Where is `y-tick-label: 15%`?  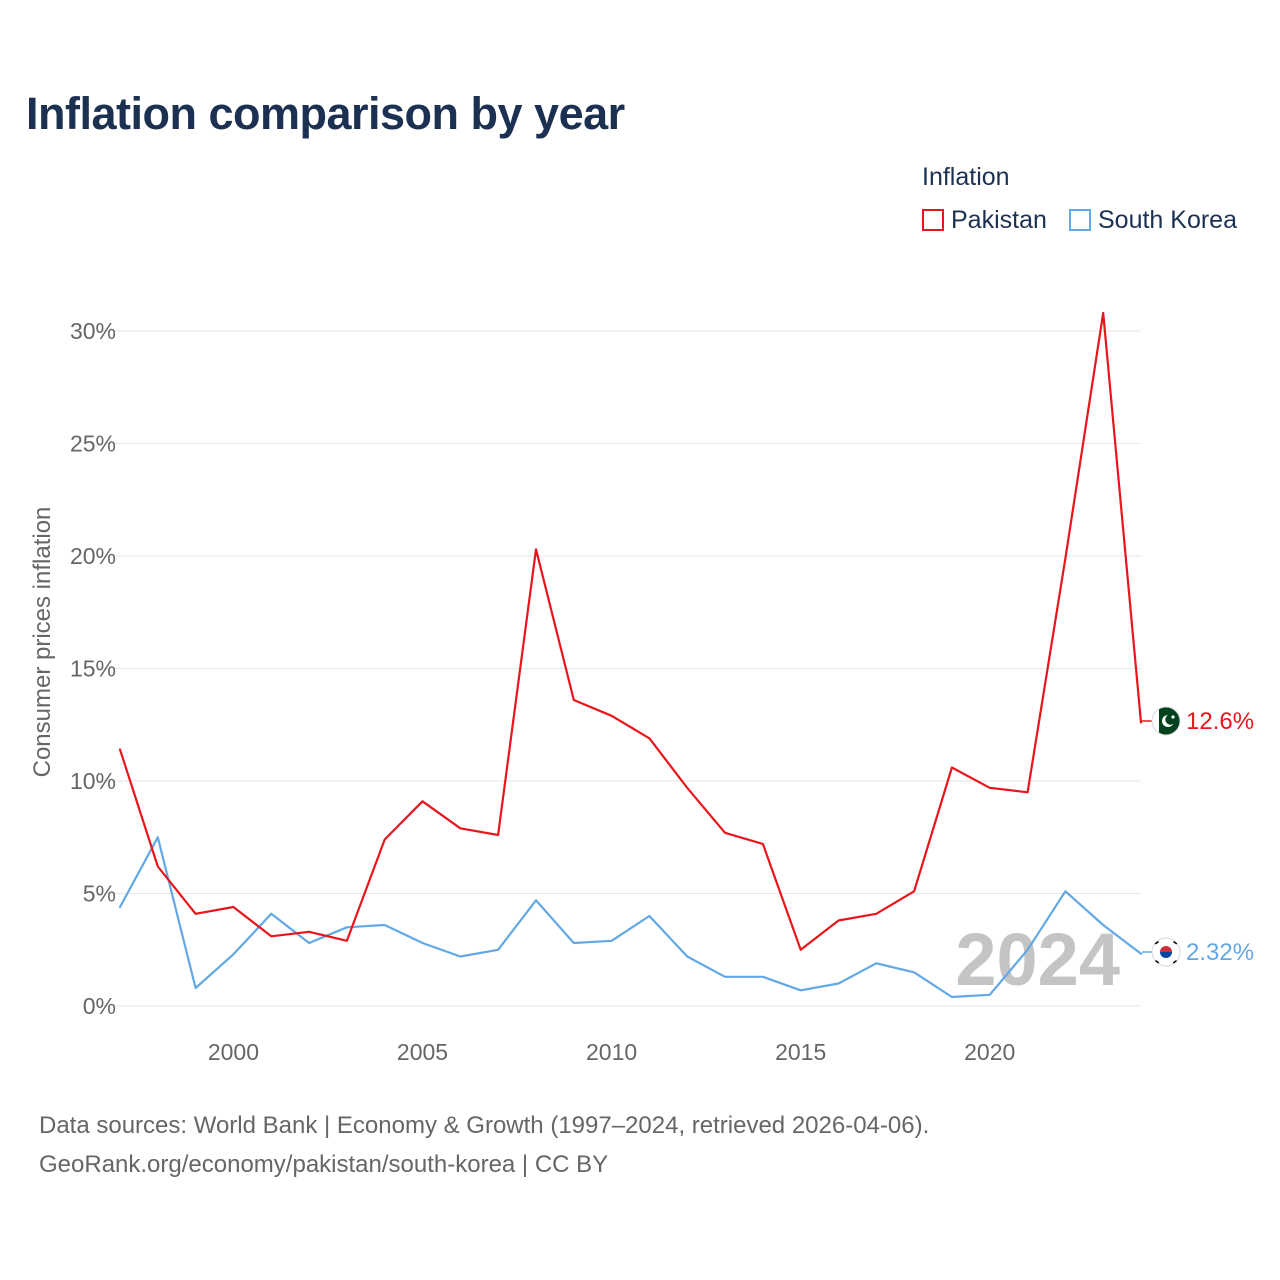
y-tick-label: 15% is located at coordinates (93, 669).